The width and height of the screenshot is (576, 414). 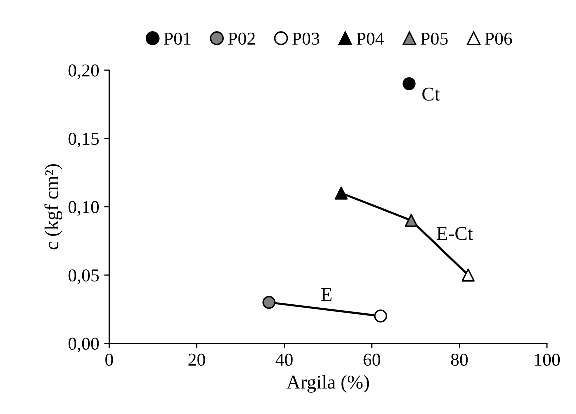 I want to click on legend-label: P04, so click(x=370, y=38).